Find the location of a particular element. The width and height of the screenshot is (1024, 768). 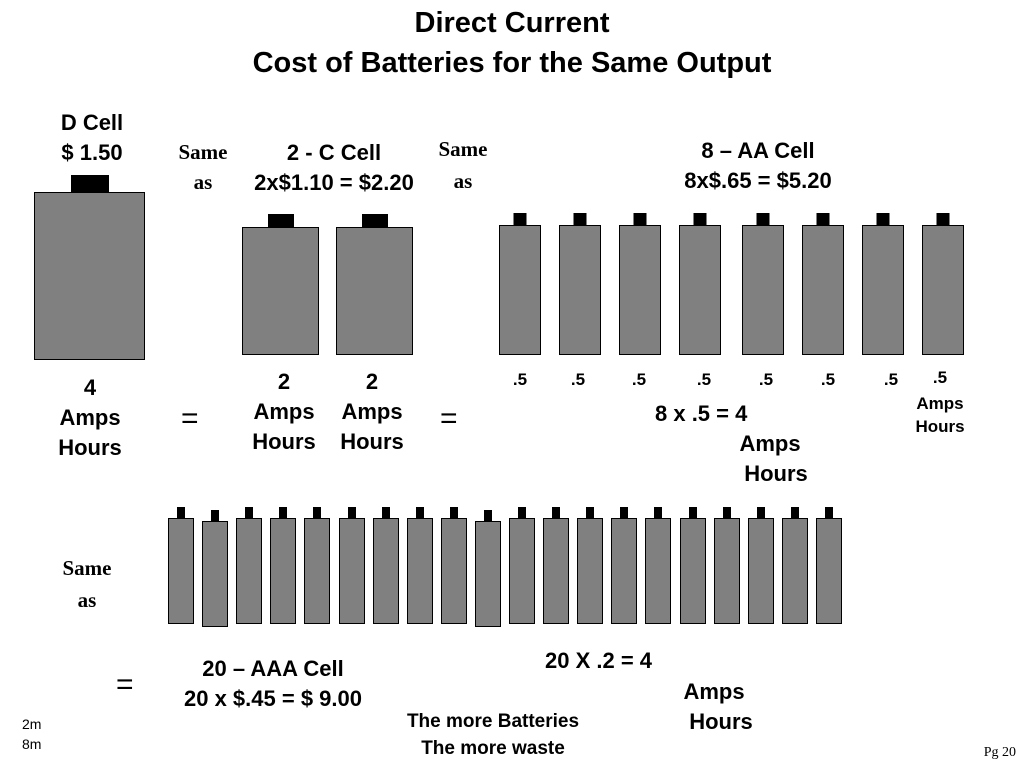

aa-cell-capacity-3: .5 is located at coordinates (639, 379).